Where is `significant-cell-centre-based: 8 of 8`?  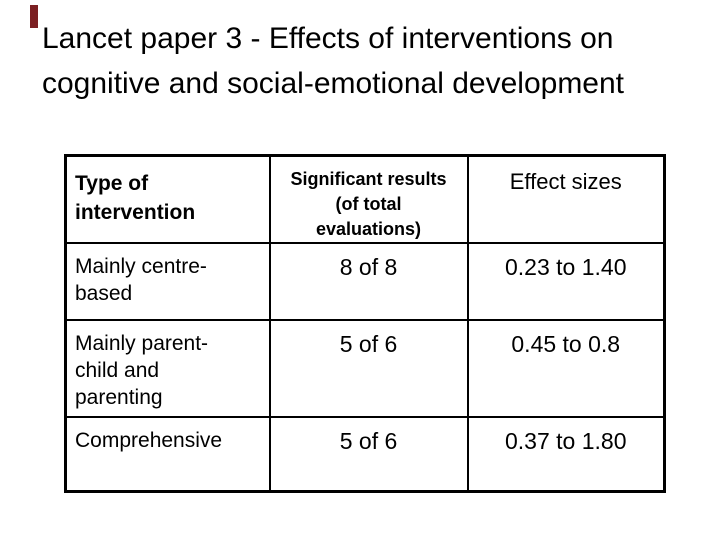 significant-cell-centre-based: 8 of 8 is located at coordinates (368, 281).